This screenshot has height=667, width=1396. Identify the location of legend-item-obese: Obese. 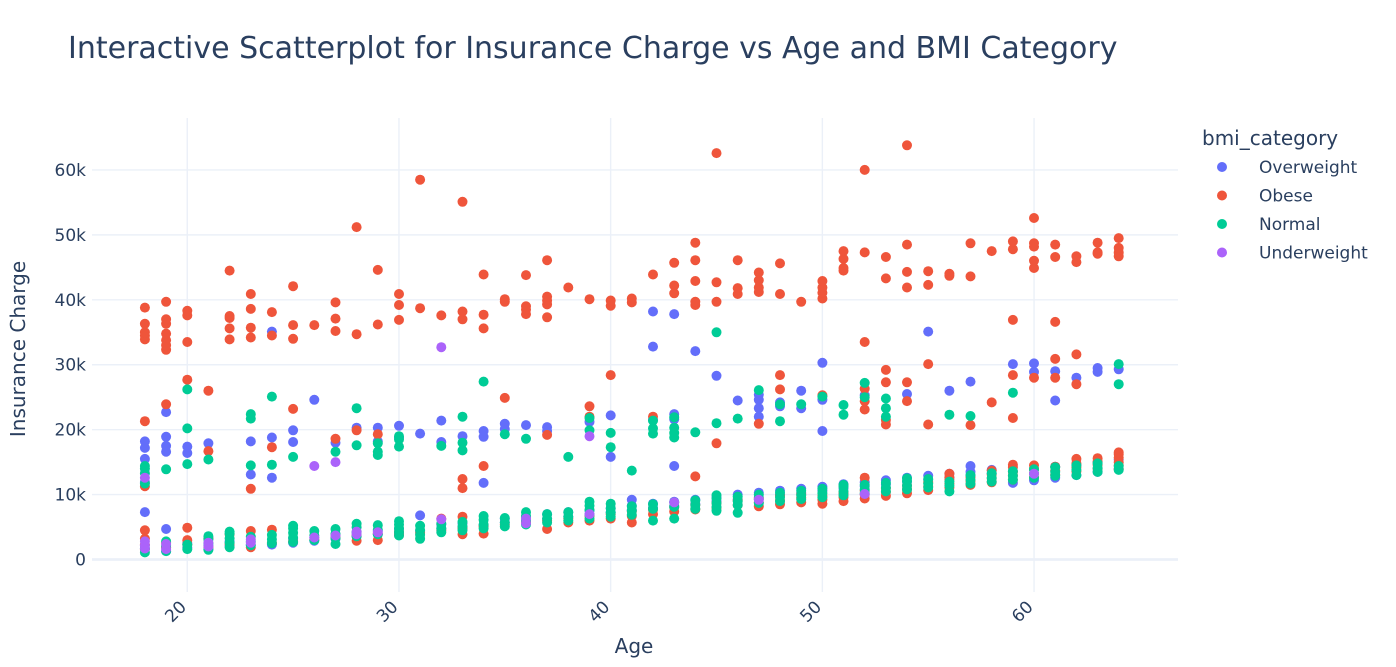
(1265, 197).